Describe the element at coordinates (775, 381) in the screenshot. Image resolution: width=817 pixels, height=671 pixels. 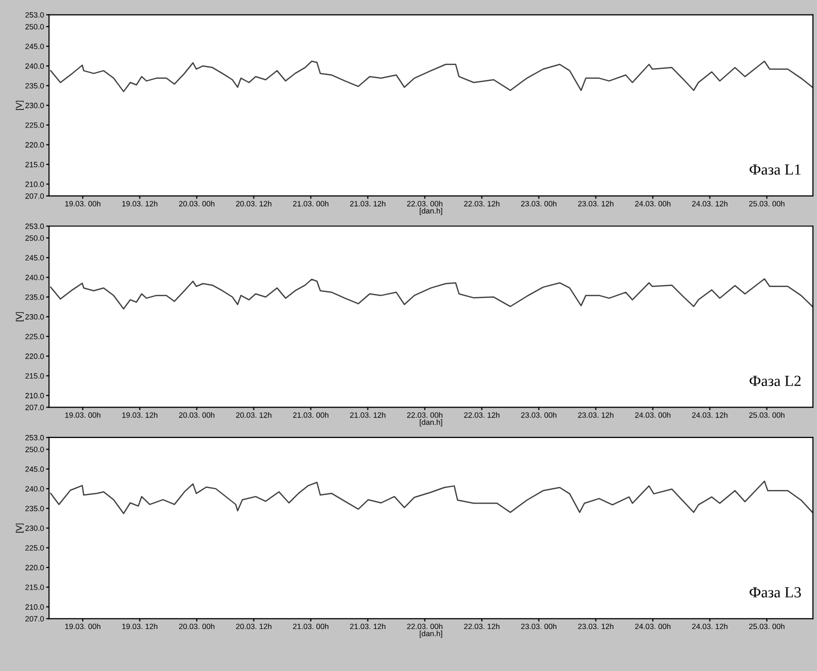
I see `annotation: Фаза L2` at that location.